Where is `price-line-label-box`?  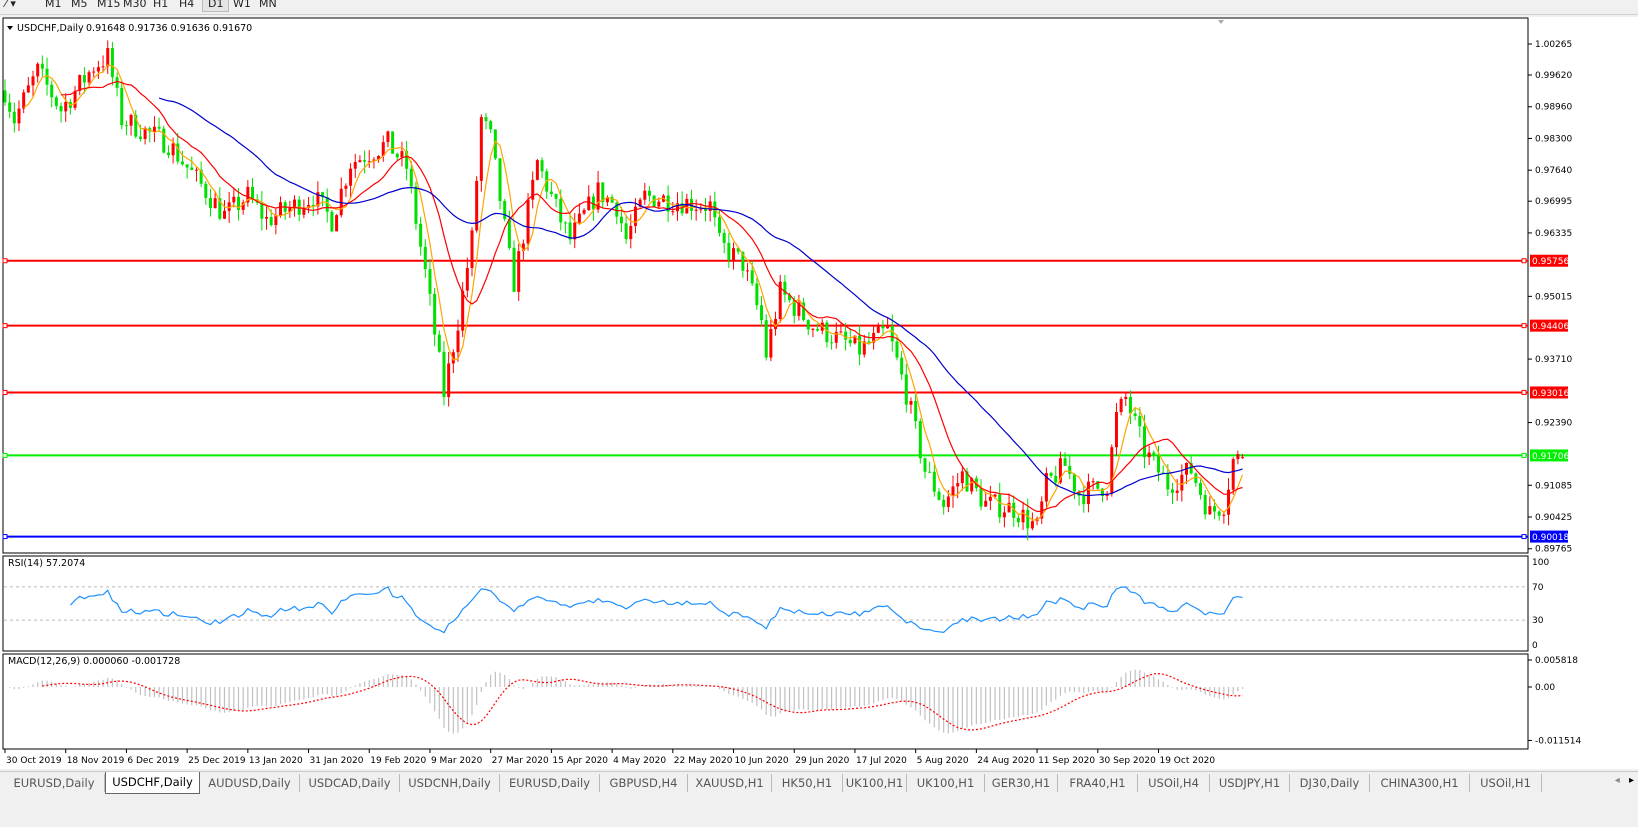
price-line-label-box is located at coordinates (1549, 325).